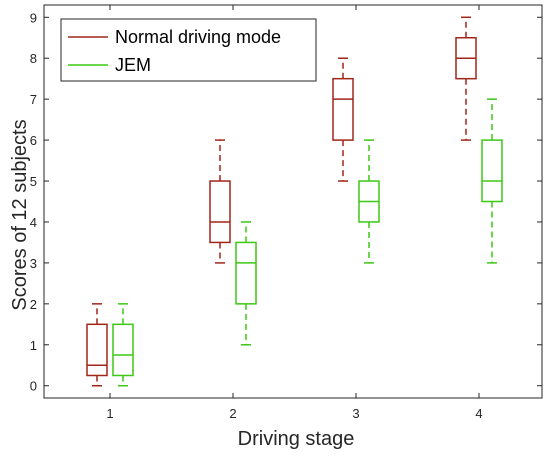 This screenshot has height=457, width=550. What do you see at coordinates (296, 439) in the screenshot?
I see `x-axis-label: Driving stage` at bounding box center [296, 439].